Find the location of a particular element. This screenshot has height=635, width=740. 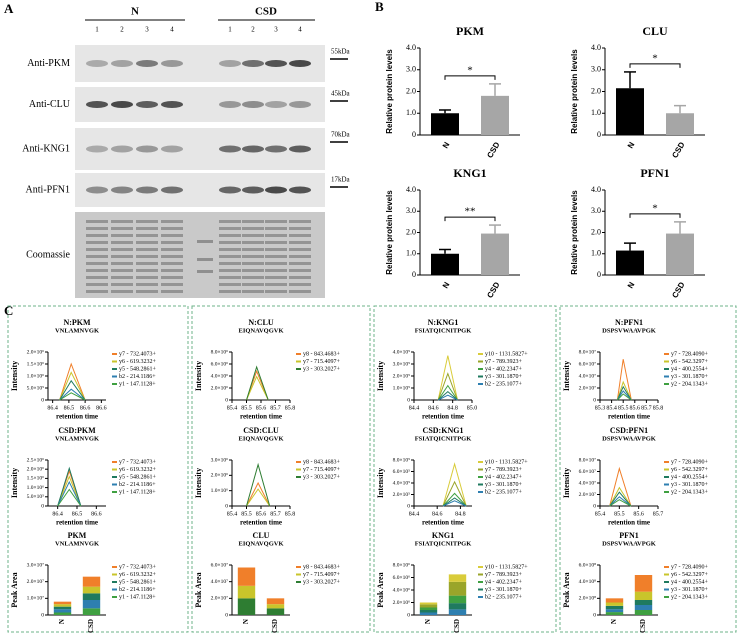

x-tick-label: 86.4 is located at coordinates (57, 514).